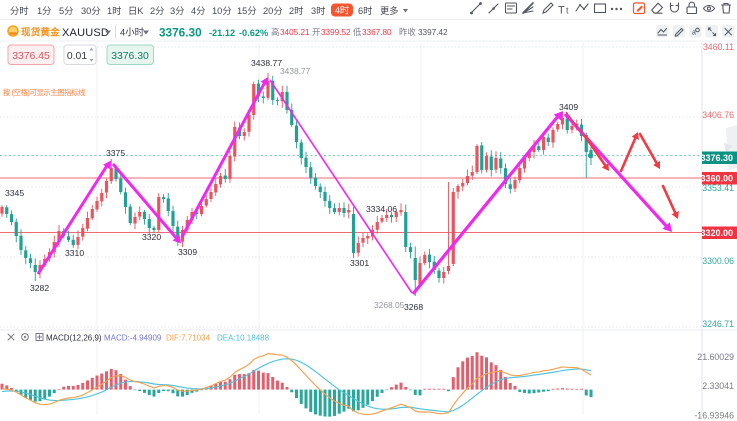  What do you see at coordinates (31, 56) in the screenshot?
I see `svg-text: 3376.45` at bounding box center [31, 56].